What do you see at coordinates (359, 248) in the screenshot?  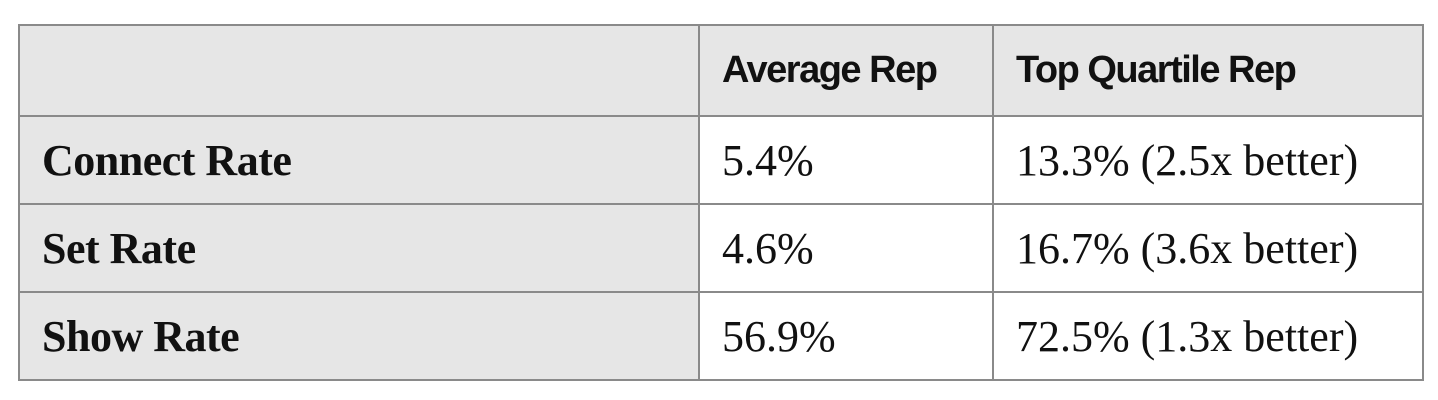 I see `row-label: Set Rate` at bounding box center [359, 248].